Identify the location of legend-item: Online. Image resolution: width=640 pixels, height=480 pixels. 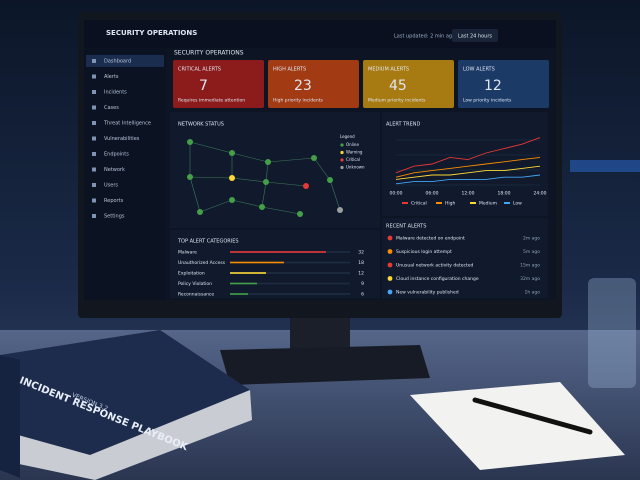
(352, 144).